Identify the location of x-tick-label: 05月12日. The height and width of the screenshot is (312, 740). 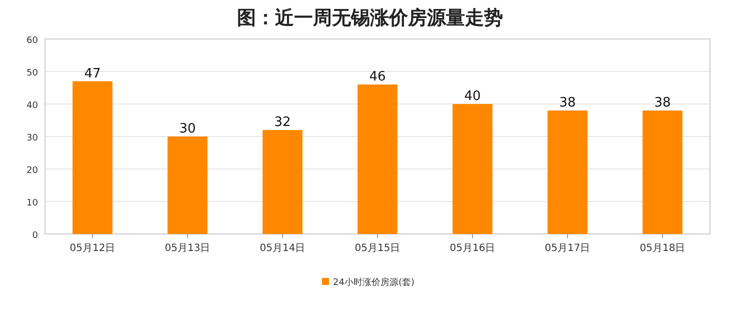
(93, 248).